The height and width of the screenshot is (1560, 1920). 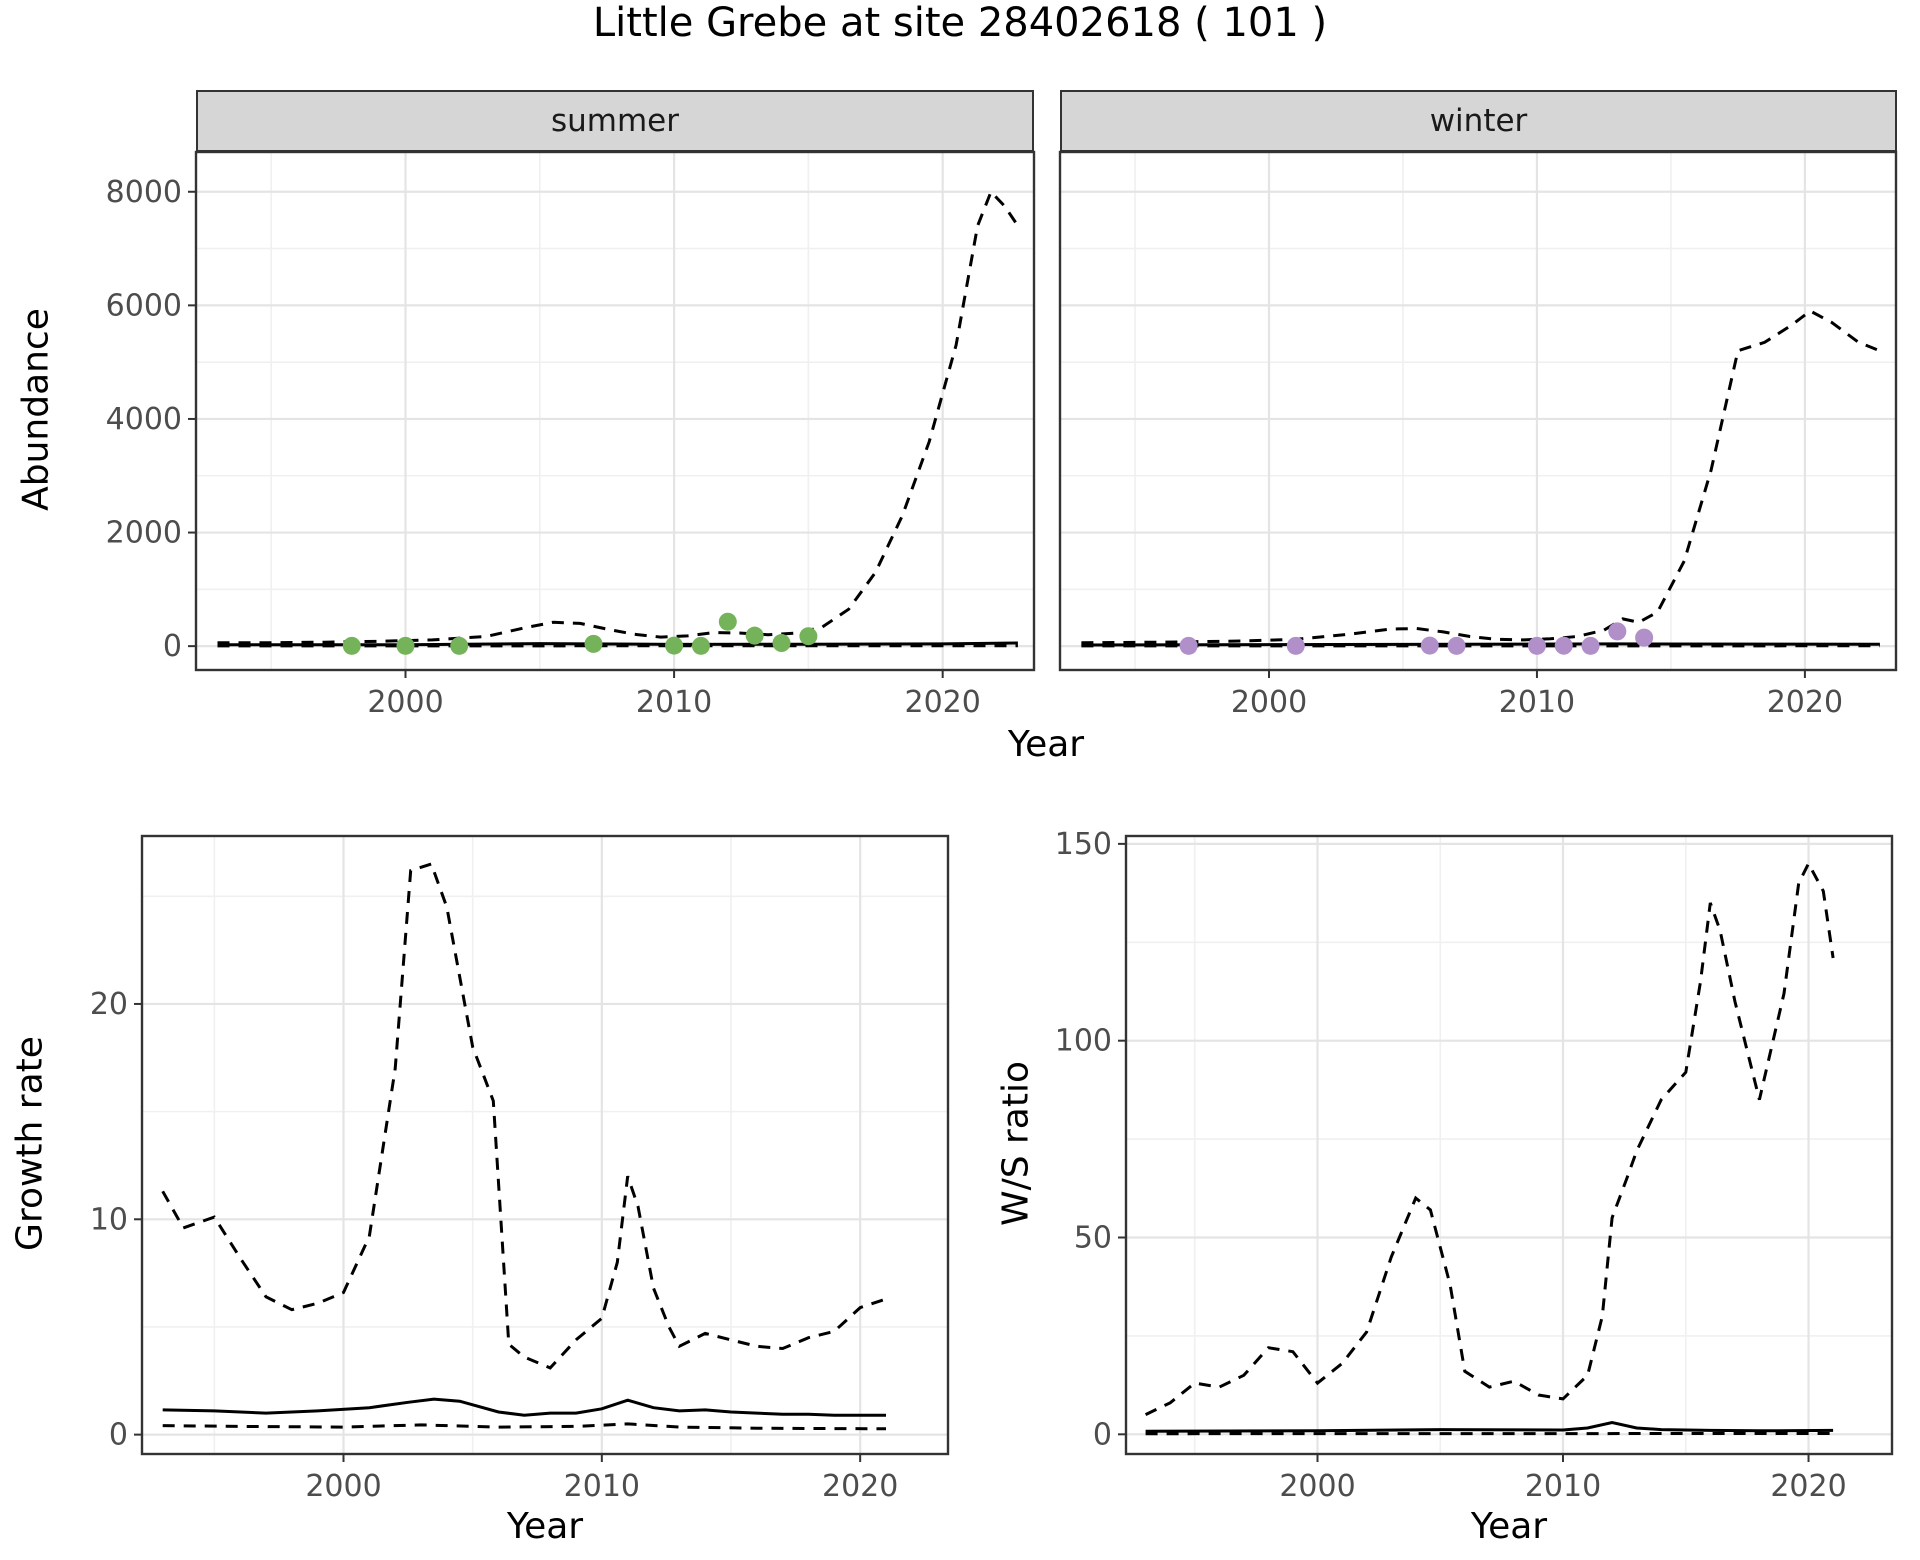 I want to click on facet-strip-winter-label: winter, so click(x=1478, y=121).